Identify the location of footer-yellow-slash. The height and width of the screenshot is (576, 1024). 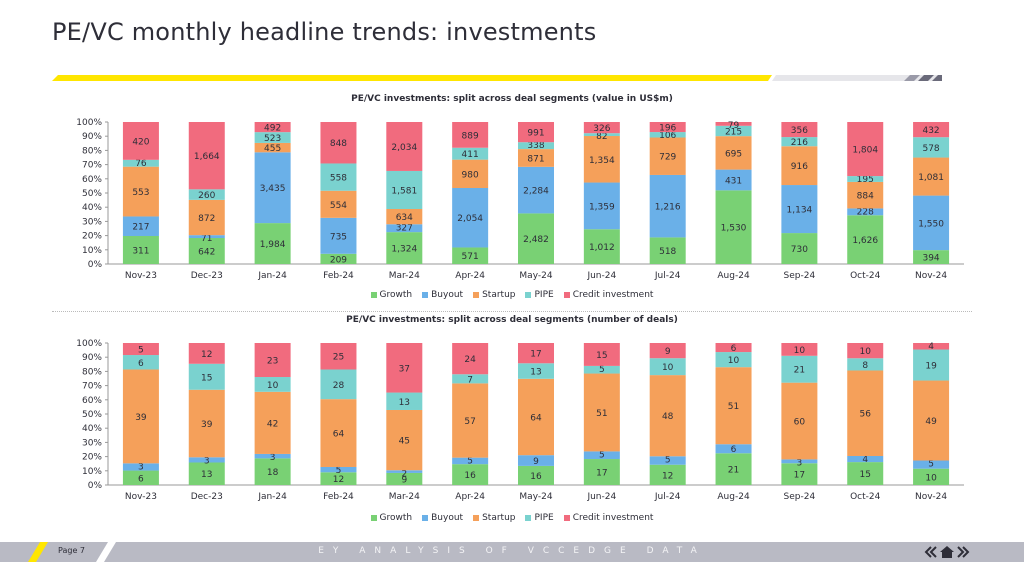
(38, 552).